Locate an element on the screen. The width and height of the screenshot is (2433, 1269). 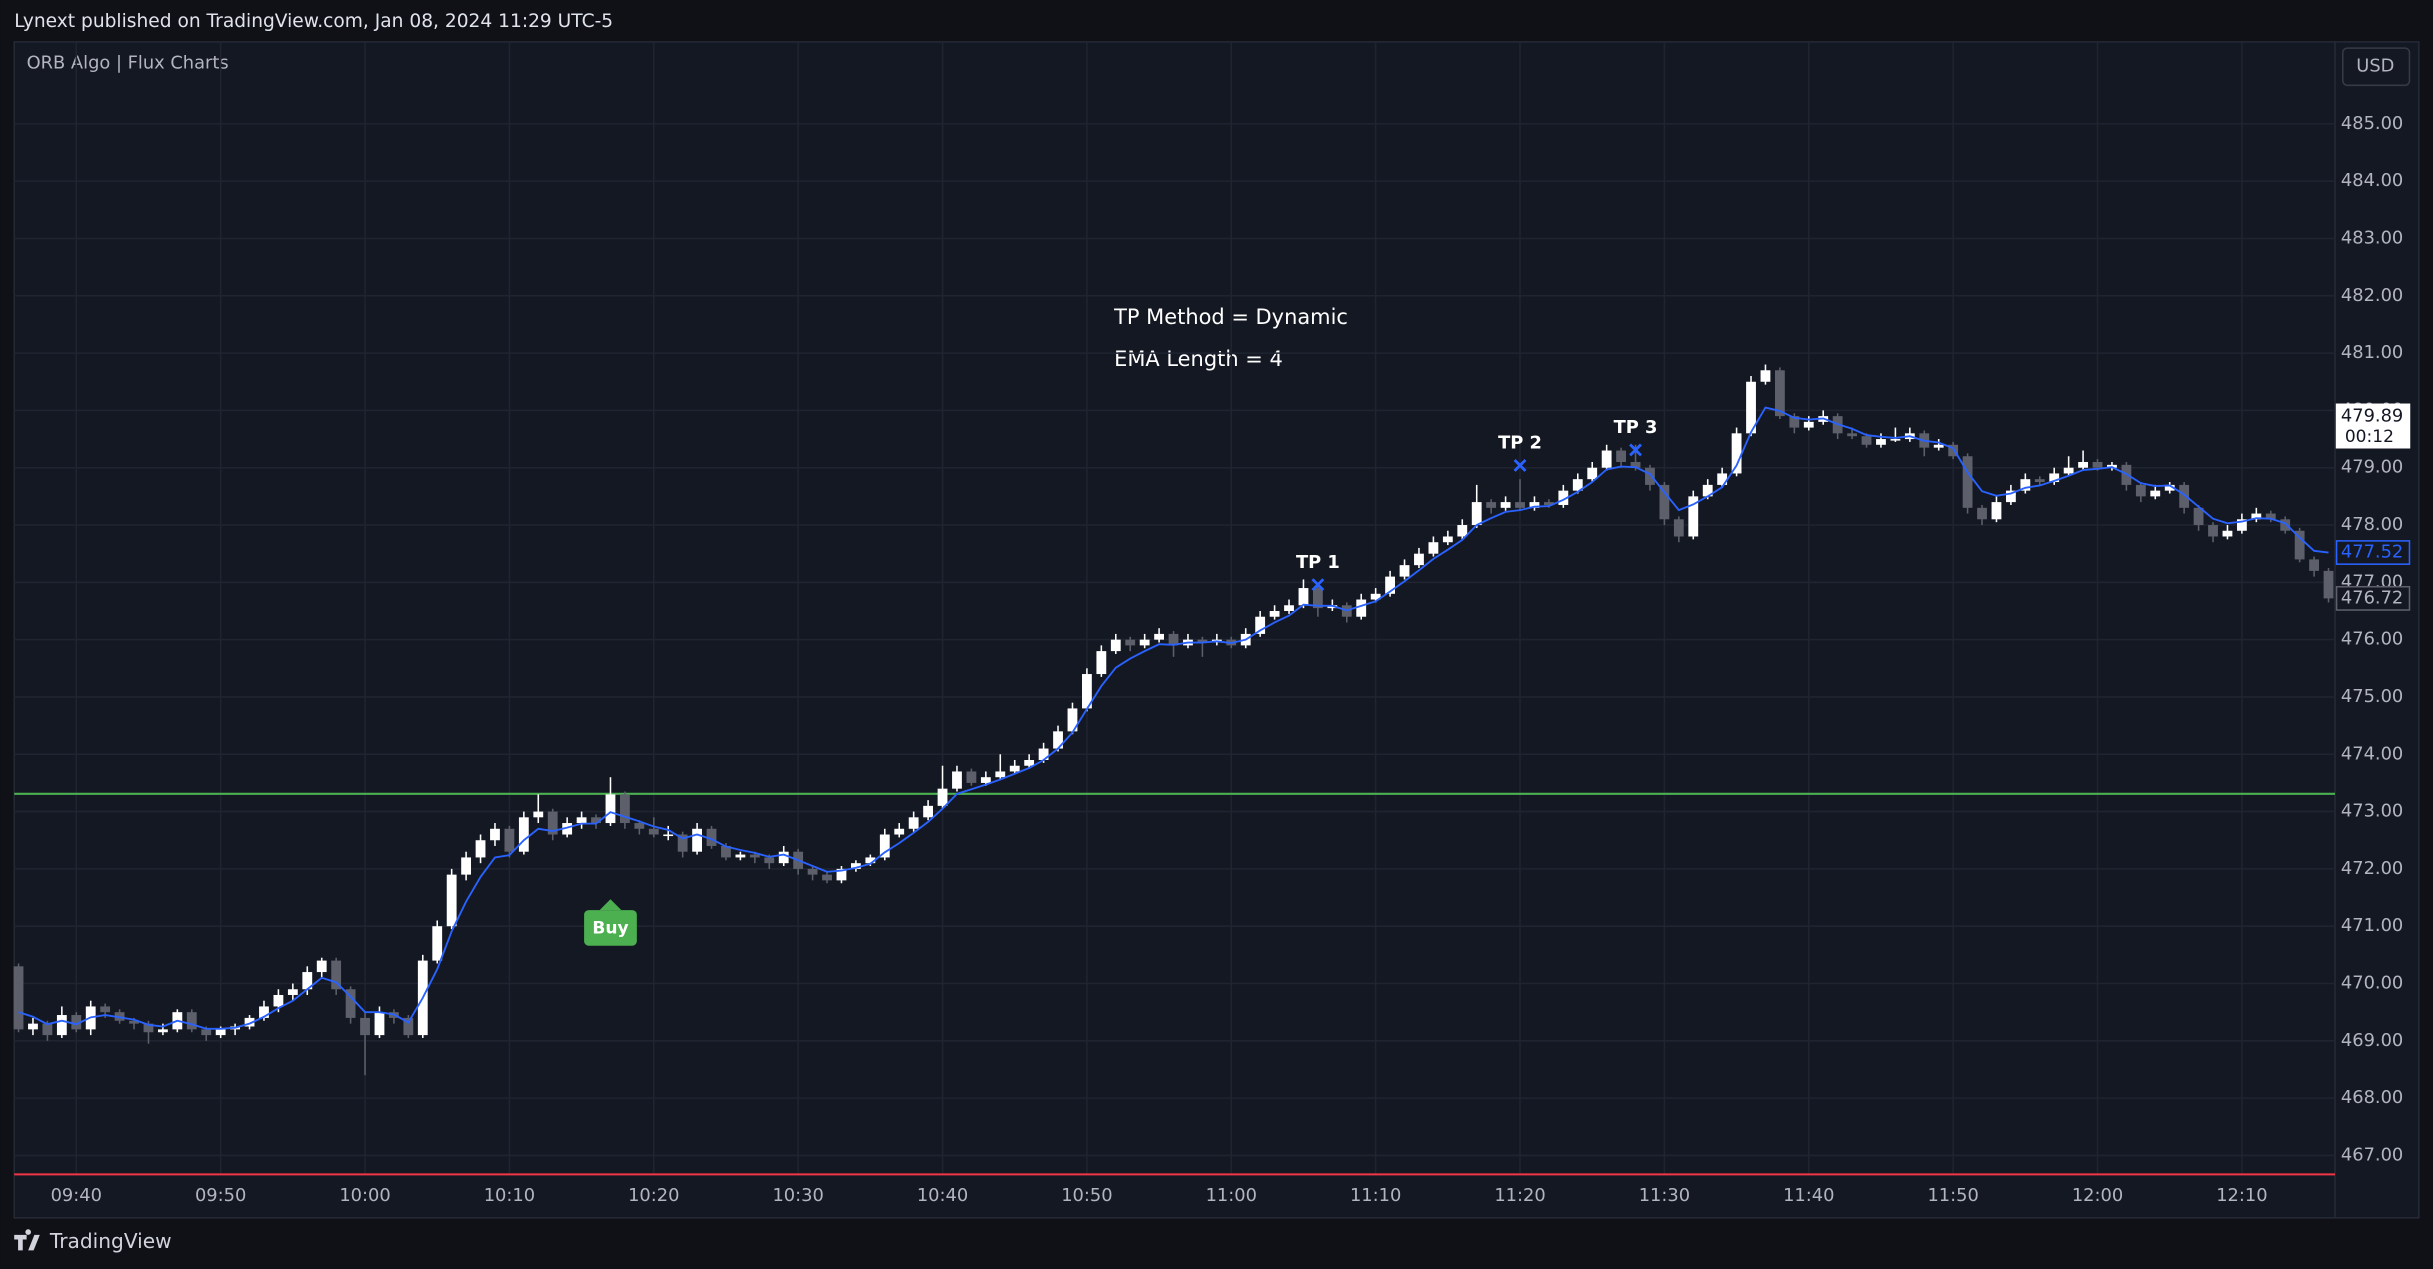
footer-brand: TradingView is located at coordinates (110, 1241).